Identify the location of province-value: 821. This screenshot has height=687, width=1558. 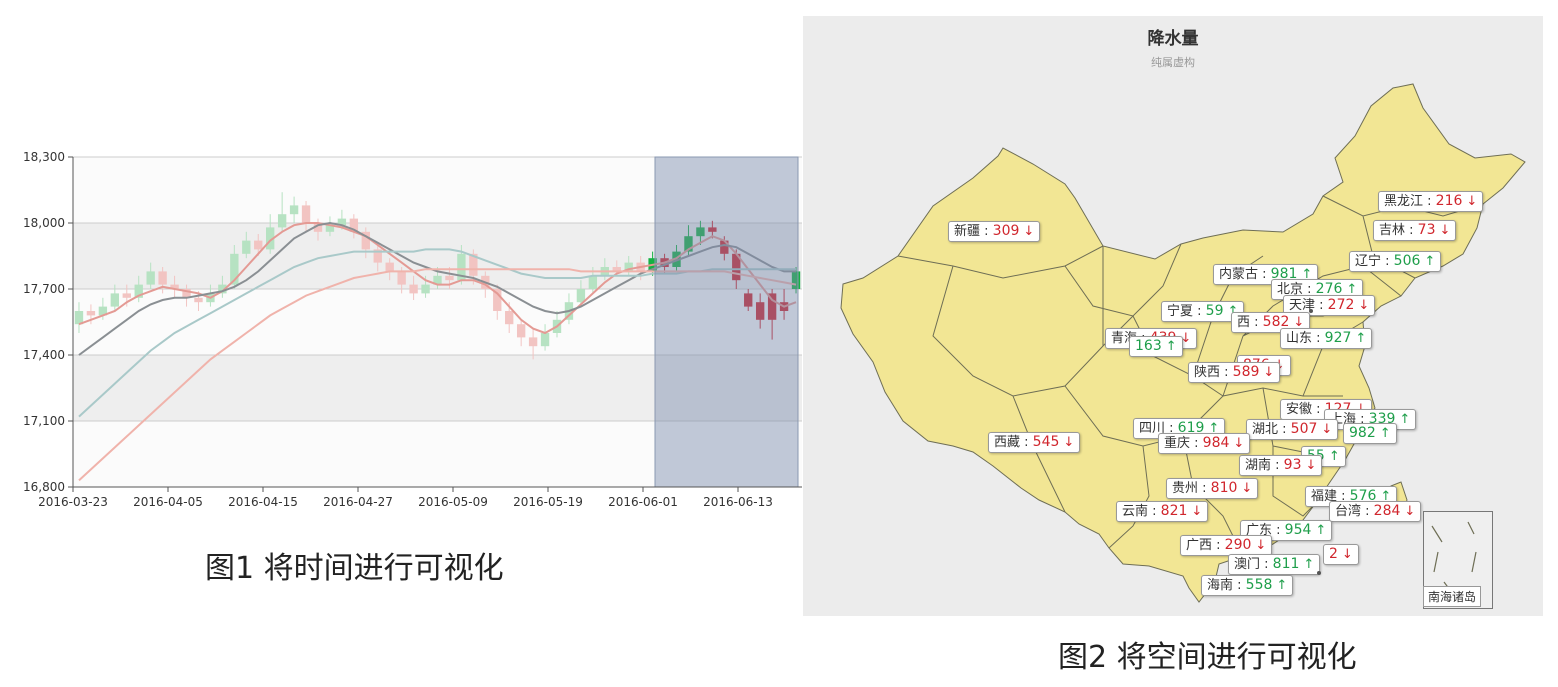
(1174, 511).